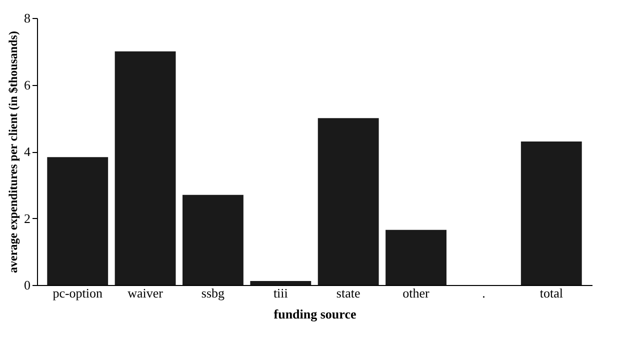  I want to click on x-tick-label: ssbg, so click(213, 293).